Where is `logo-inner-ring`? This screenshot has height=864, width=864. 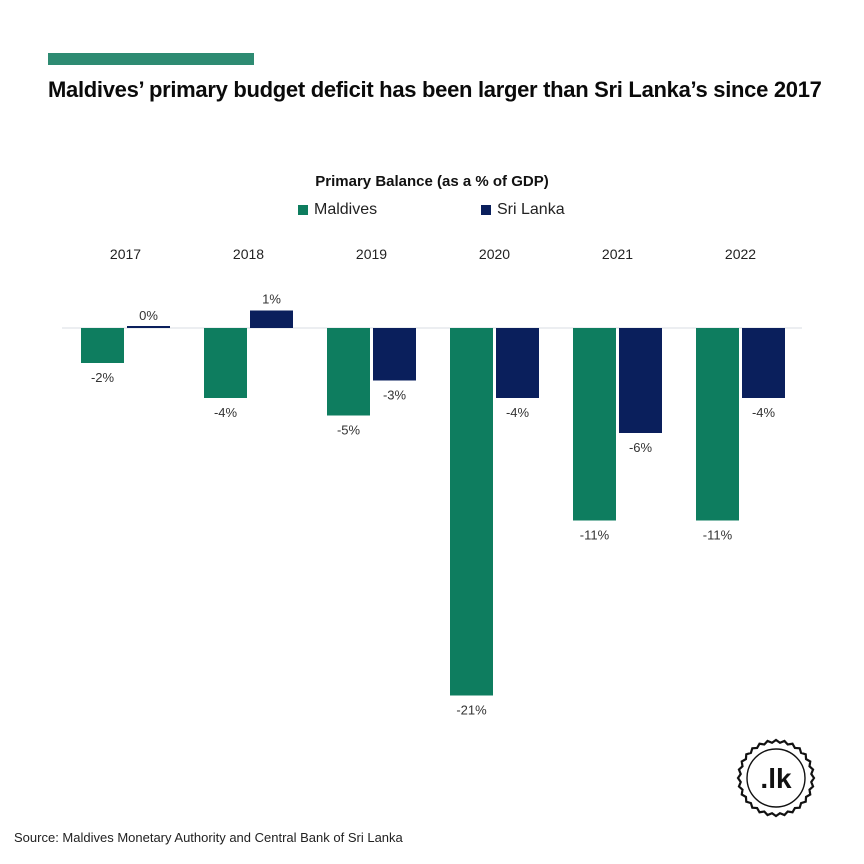
logo-inner-ring is located at coordinates (776, 778).